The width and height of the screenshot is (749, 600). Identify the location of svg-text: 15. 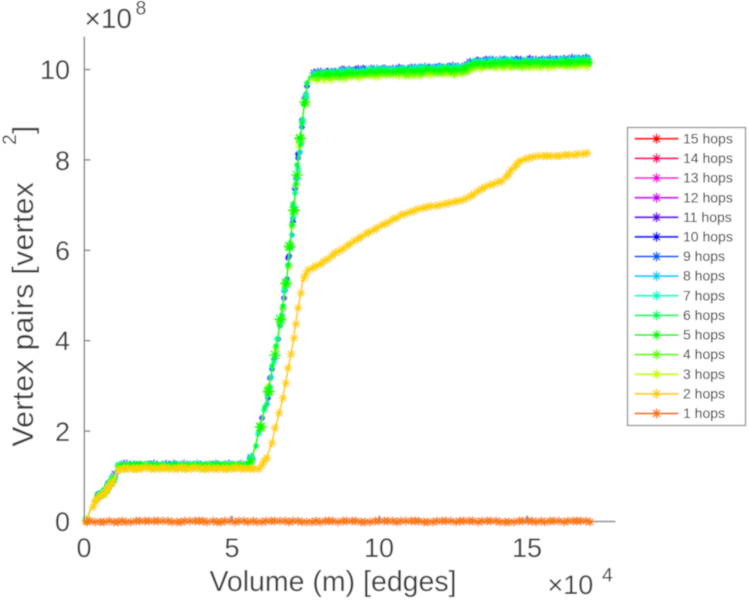
(527, 548).